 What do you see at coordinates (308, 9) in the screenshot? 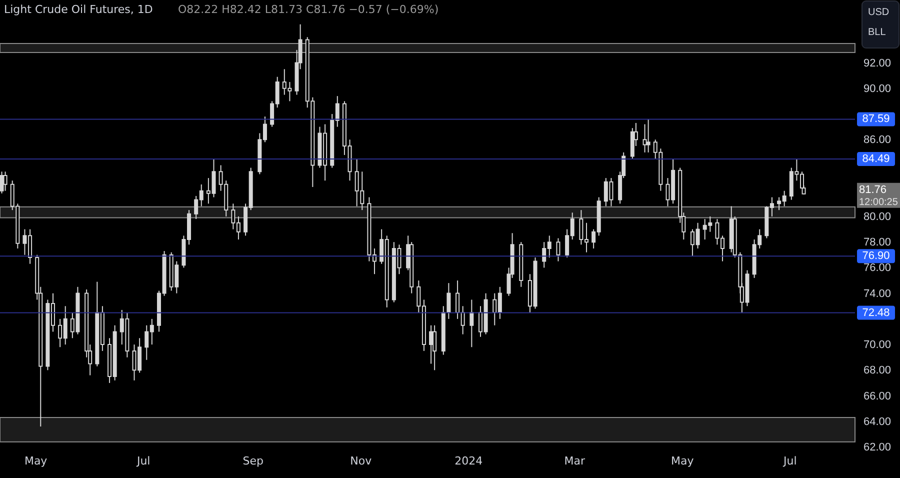
I see `chart-subtitle: O82.22 H82.42 L81.73 C81.76 −0.57 (−0.69%)` at bounding box center [308, 9].